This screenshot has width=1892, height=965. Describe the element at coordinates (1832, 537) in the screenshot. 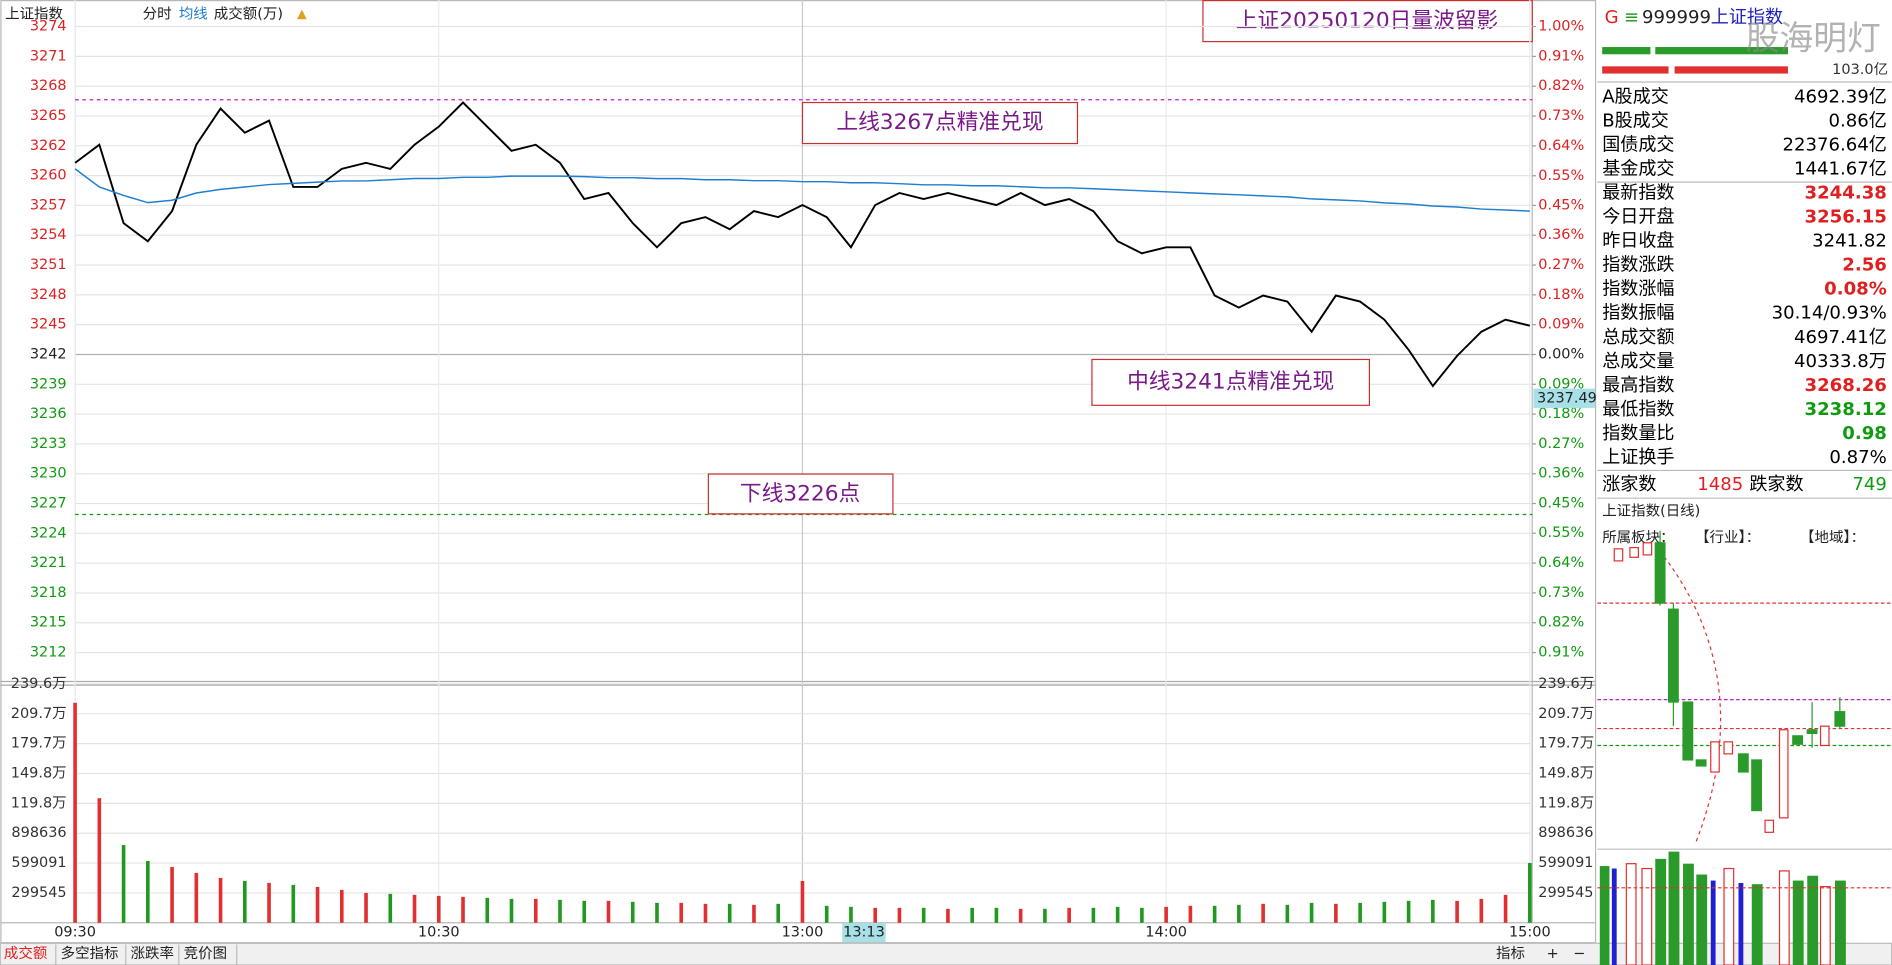

I see `sector: 【地域】：` at that location.